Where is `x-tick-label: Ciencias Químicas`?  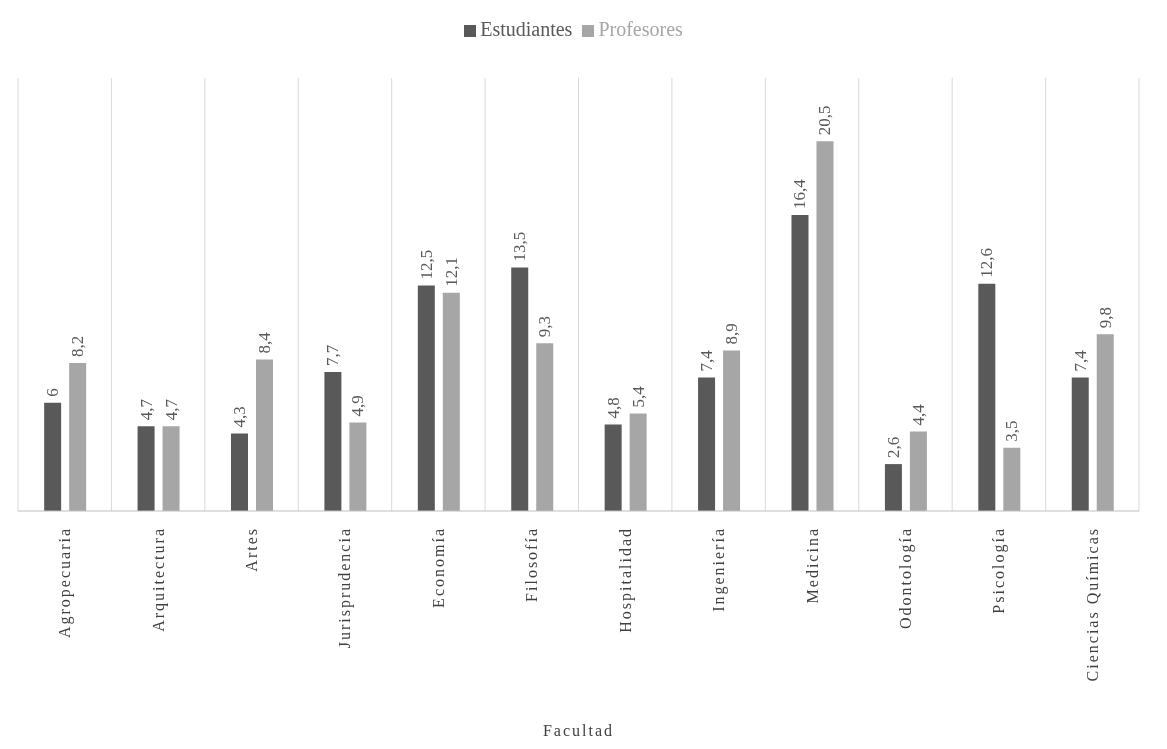
x-tick-label: Ciencias Químicas is located at coordinates (1092, 604).